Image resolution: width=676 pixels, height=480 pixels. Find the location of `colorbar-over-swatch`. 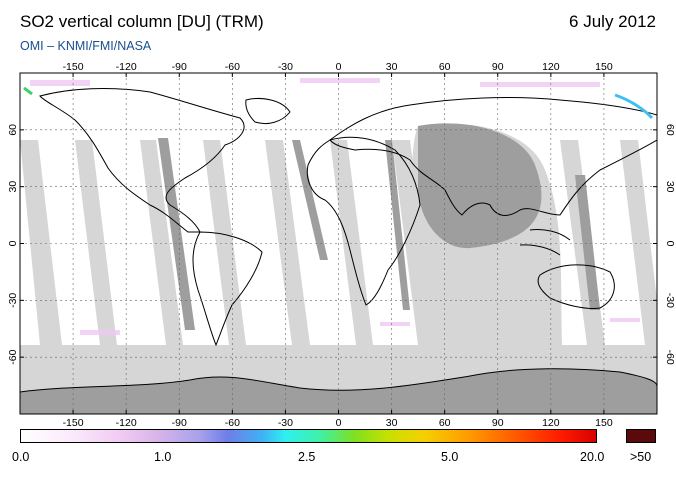

colorbar-over-swatch is located at coordinates (641, 436).